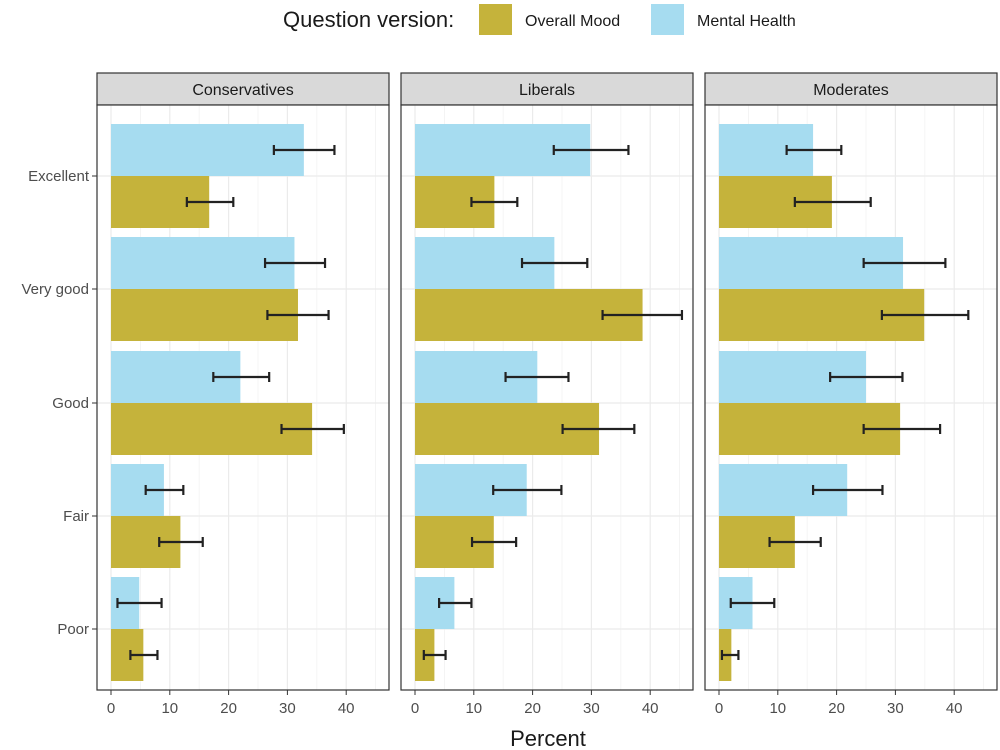 This screenshot has height=750, width=1000. What do you see at coordinates (591, 150) in the screenshot?
I see `error-bar-liberals-excellent-mental-health` at bounding box center [591, 150].